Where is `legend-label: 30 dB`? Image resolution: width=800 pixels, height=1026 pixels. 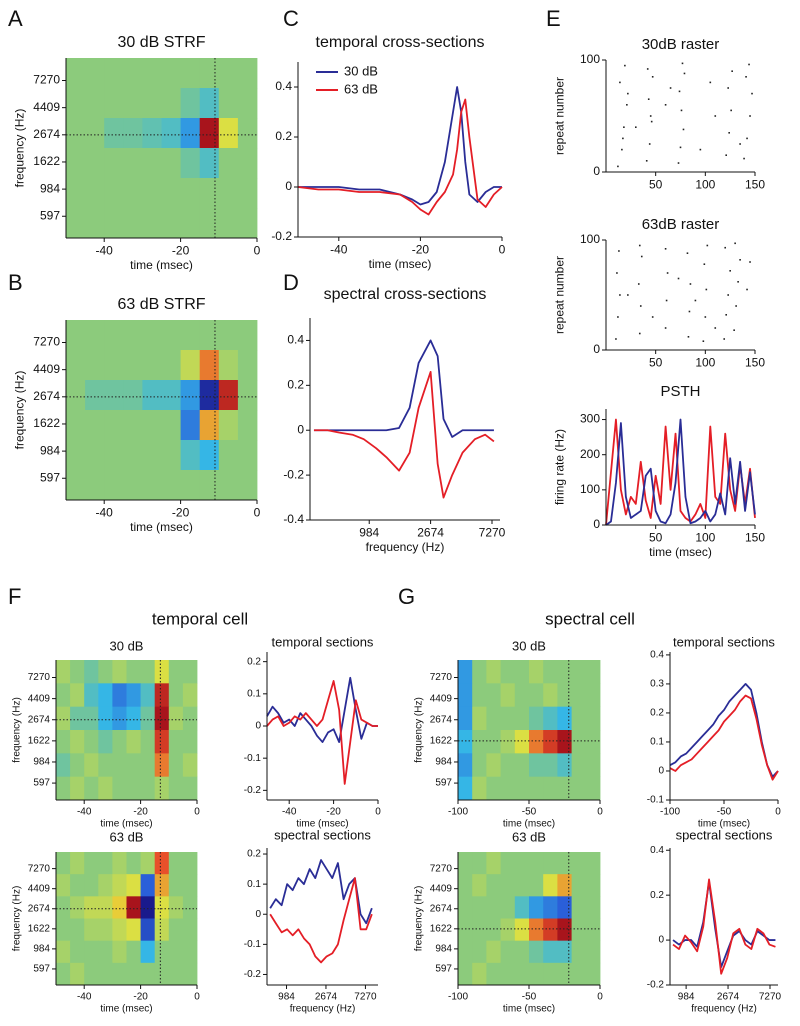 legend-label: 30 dB is located at coordinates (361, 70).